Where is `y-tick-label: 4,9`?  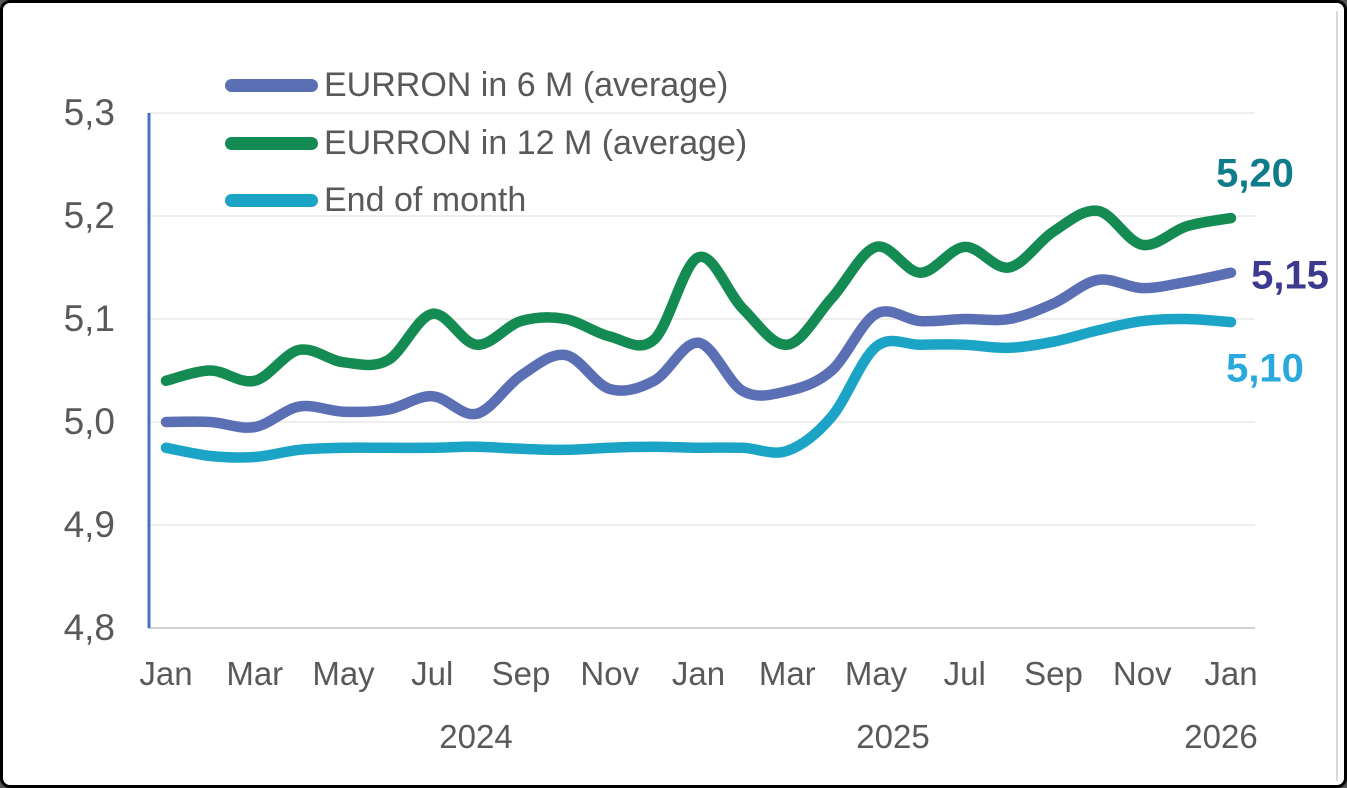 y-tick-label: 4,9 is located at coordinates (89, 524).